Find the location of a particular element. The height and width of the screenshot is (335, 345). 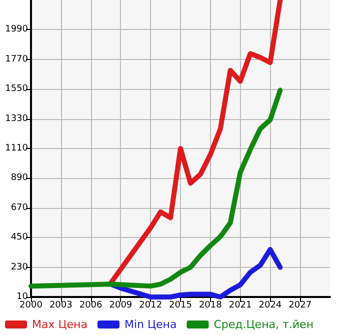

x-tick-label: 2024 is located at coordinates (270, 305).